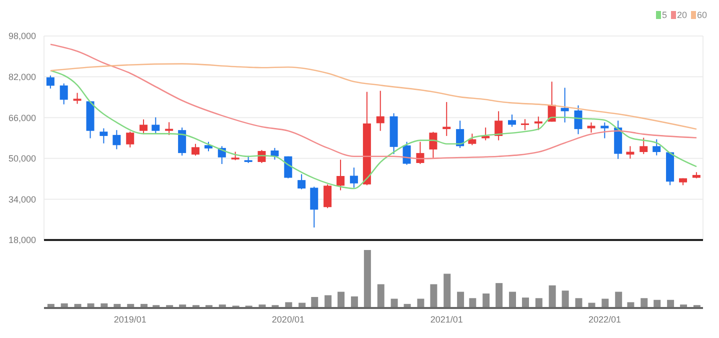 This screenshot has height=338, width=719. I want to click on y-tick-label: 34,000, so click(22, 199).